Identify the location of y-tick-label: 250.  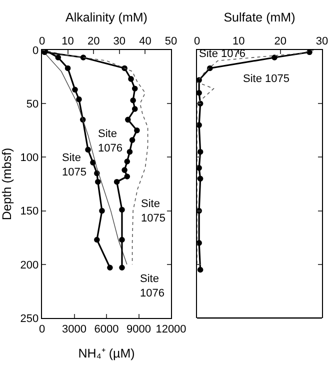
(29, 318).